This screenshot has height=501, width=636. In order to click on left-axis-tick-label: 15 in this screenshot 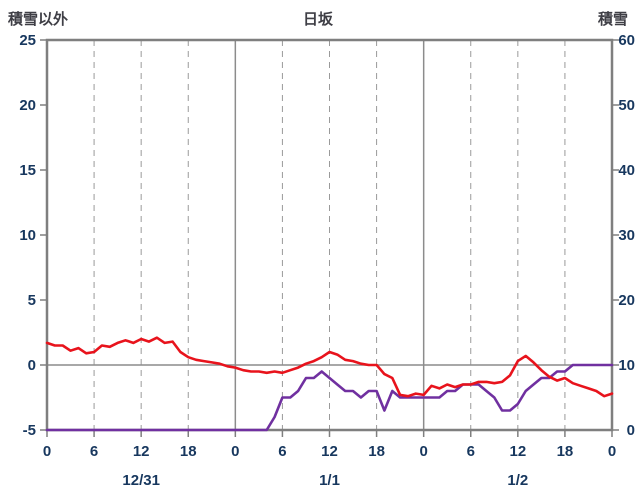, I will do `click(27, 170)`.